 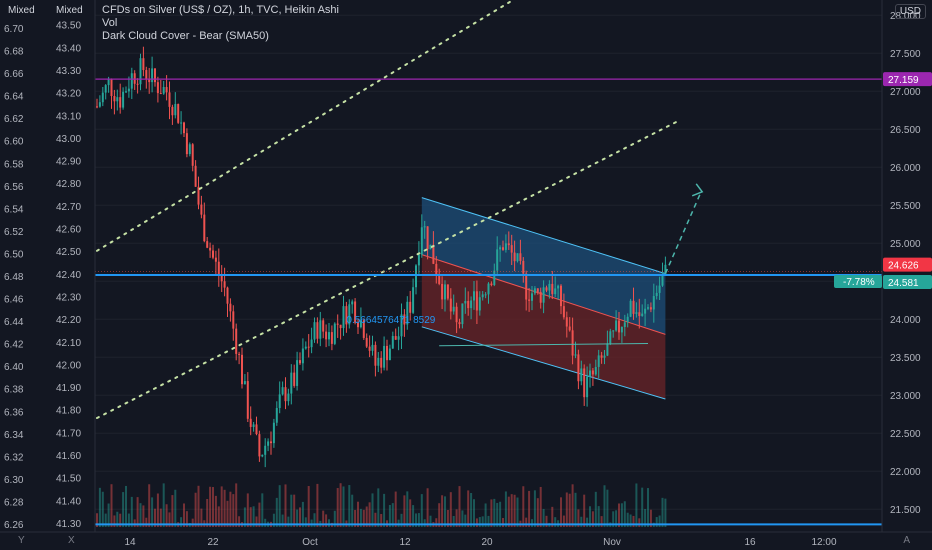 What do you see at coordinates (14, 525) in the screenshot?
I see `left-tick-label: 6.26` at bounding box center [14, 525].